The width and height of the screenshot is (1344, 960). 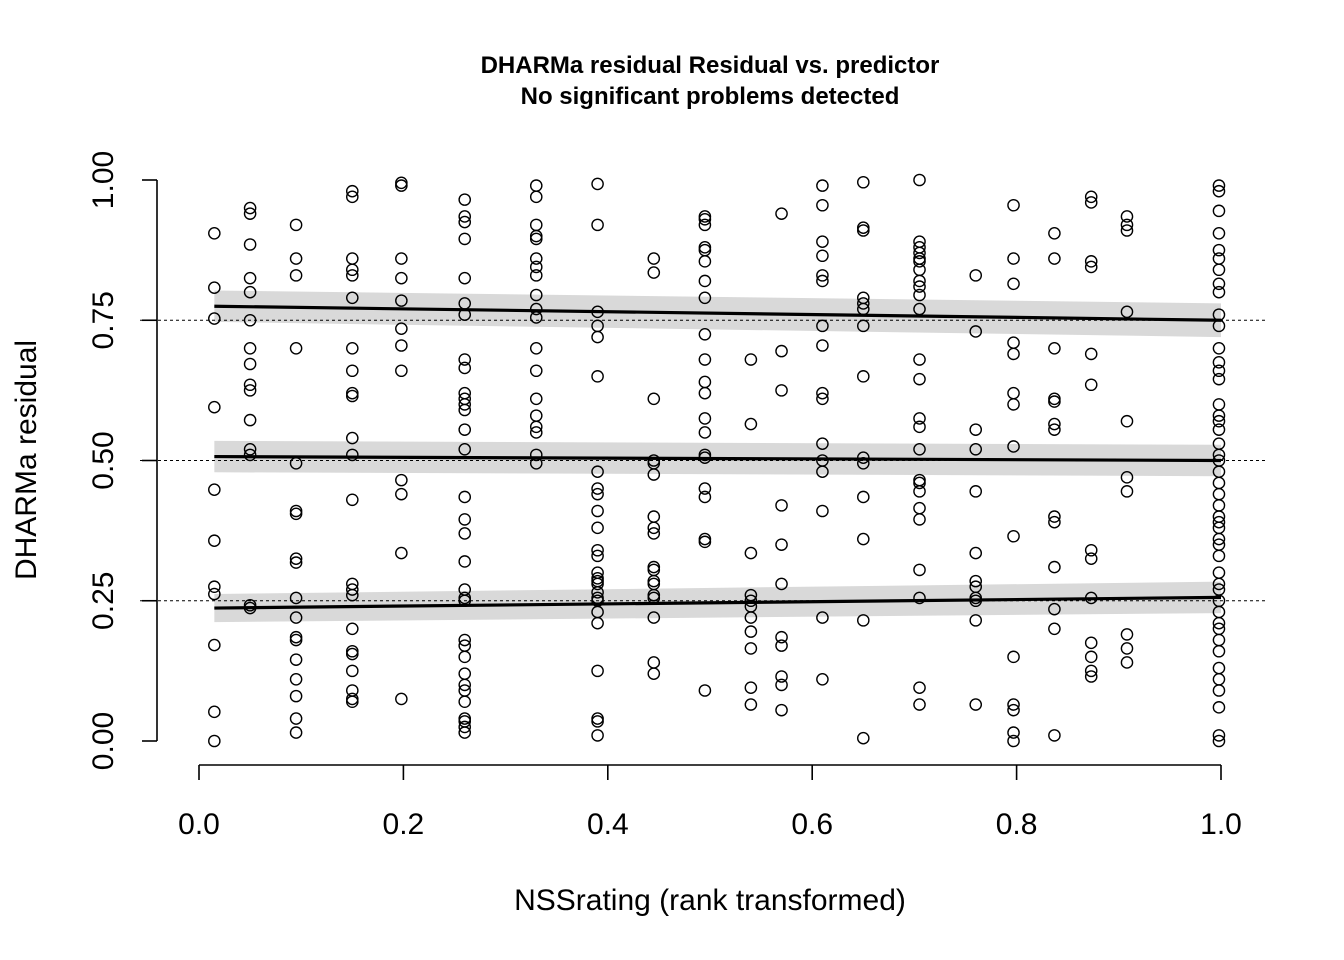 I want to click on x-tick-label: 0.0, so click(x=199, y=824).